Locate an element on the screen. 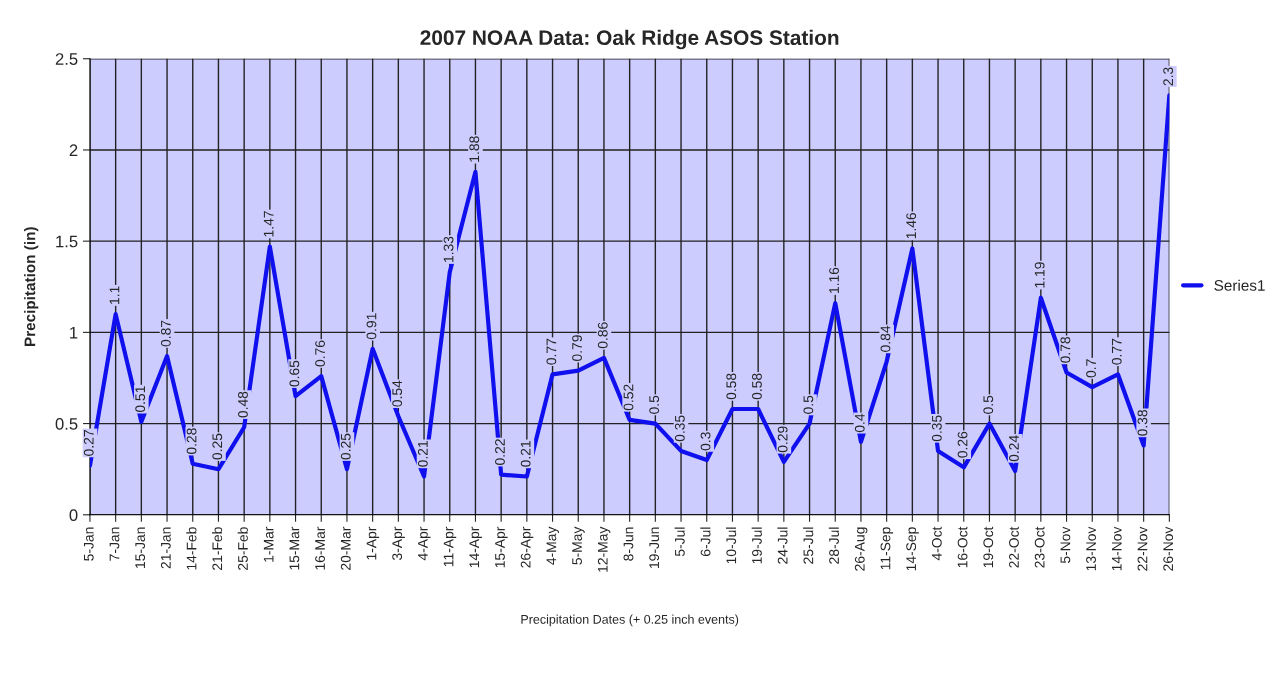  x-tick-label: 26-Nov is located at coordinates (1168, 548).